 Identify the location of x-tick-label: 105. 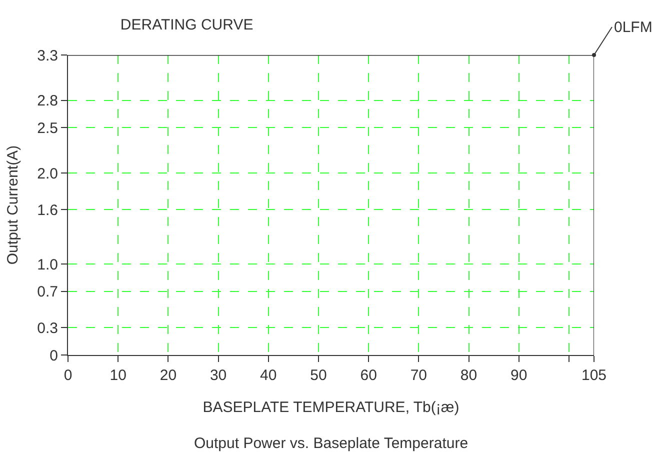
(594, 375).